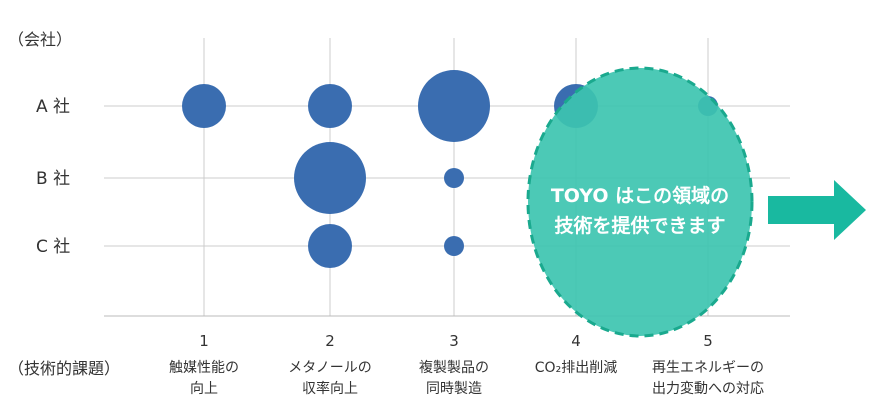 The image size is (872, 412). Describe the element at coordinates (204, 389) in the screenshot. I see `x-tick-label: 向上` at that location.